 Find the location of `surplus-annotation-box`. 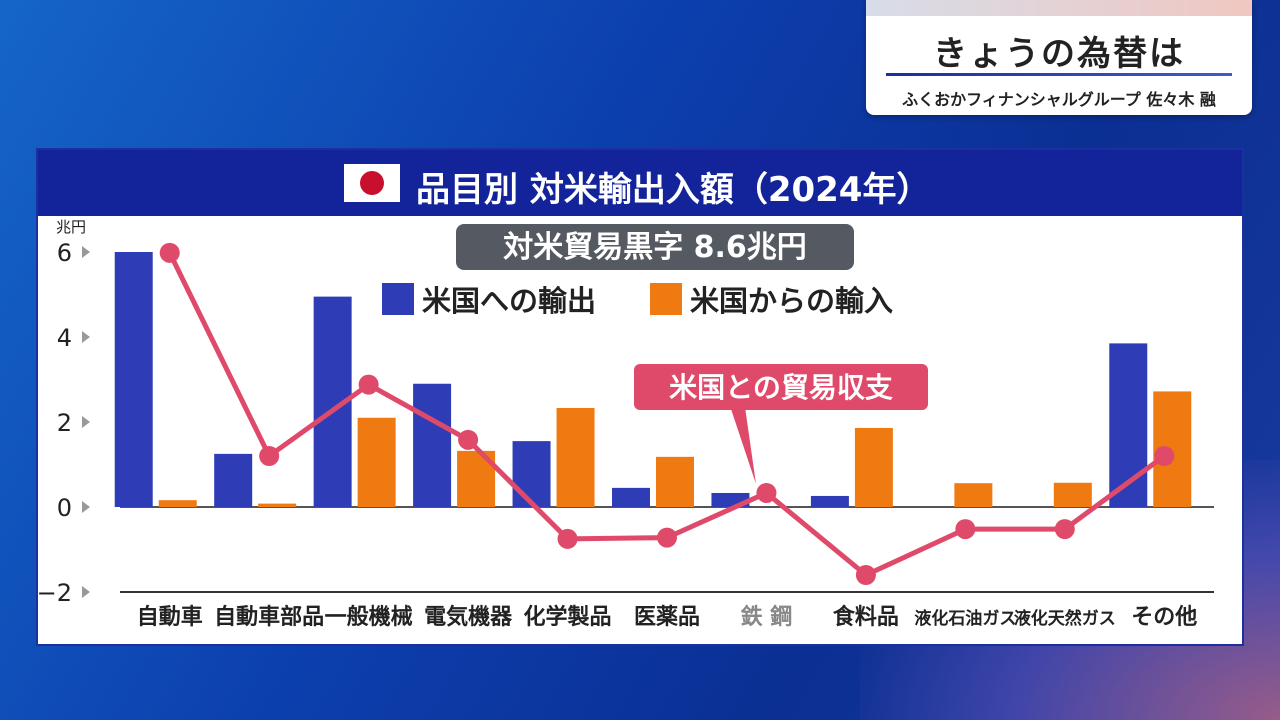

surplus-annotation-box is located at coordinates (655, 247).